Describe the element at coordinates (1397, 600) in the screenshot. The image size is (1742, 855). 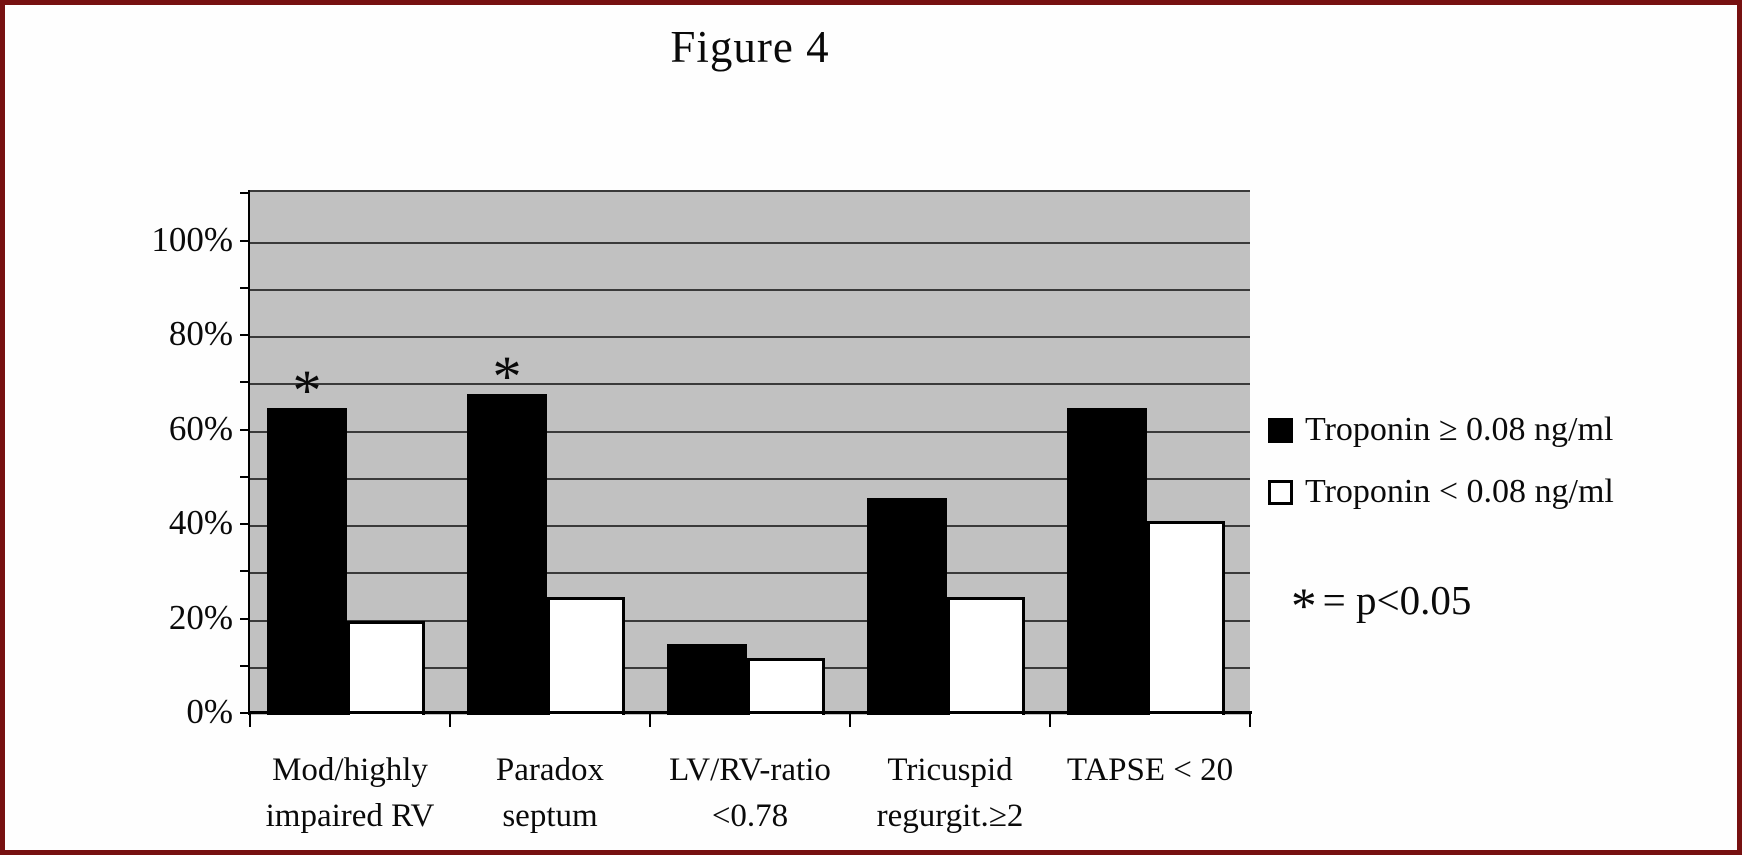
I see `p-value-text: = p<0.05` at that location.